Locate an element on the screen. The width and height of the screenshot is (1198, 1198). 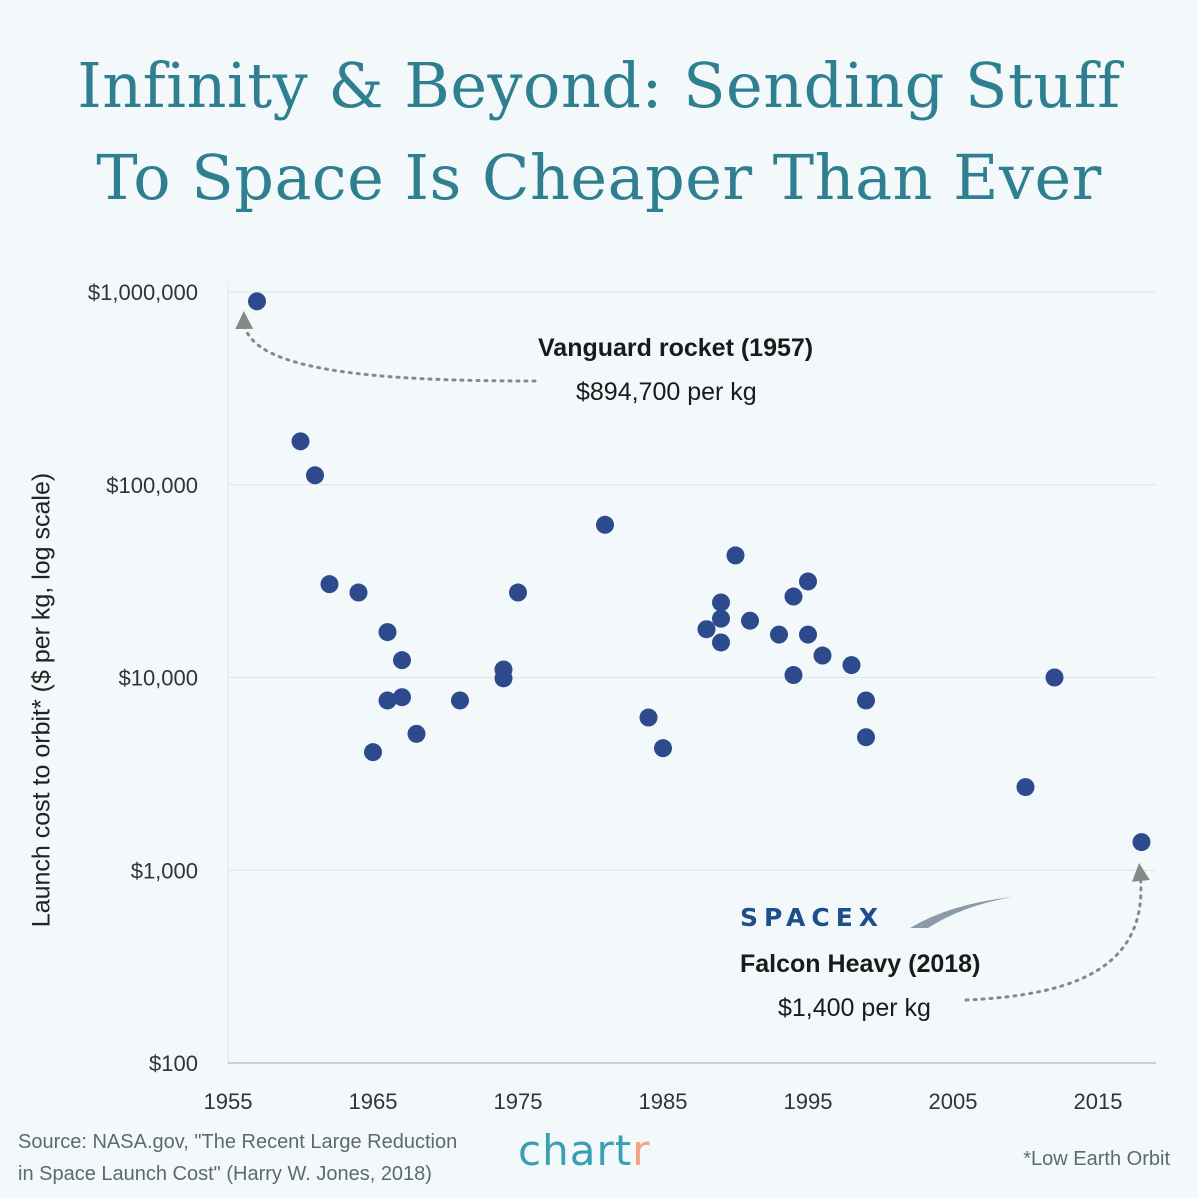
vanguard-arrow is located at coordinates (386, 347).